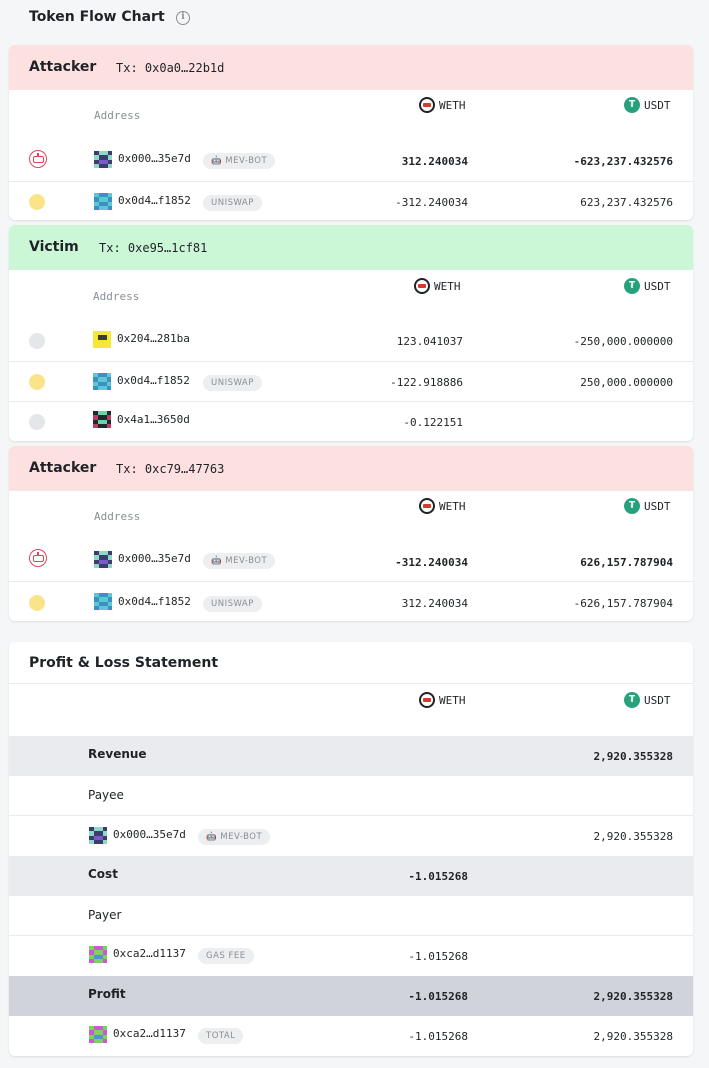  I want to click on usdt-amount: 623,237.432576, so click(626, 202).